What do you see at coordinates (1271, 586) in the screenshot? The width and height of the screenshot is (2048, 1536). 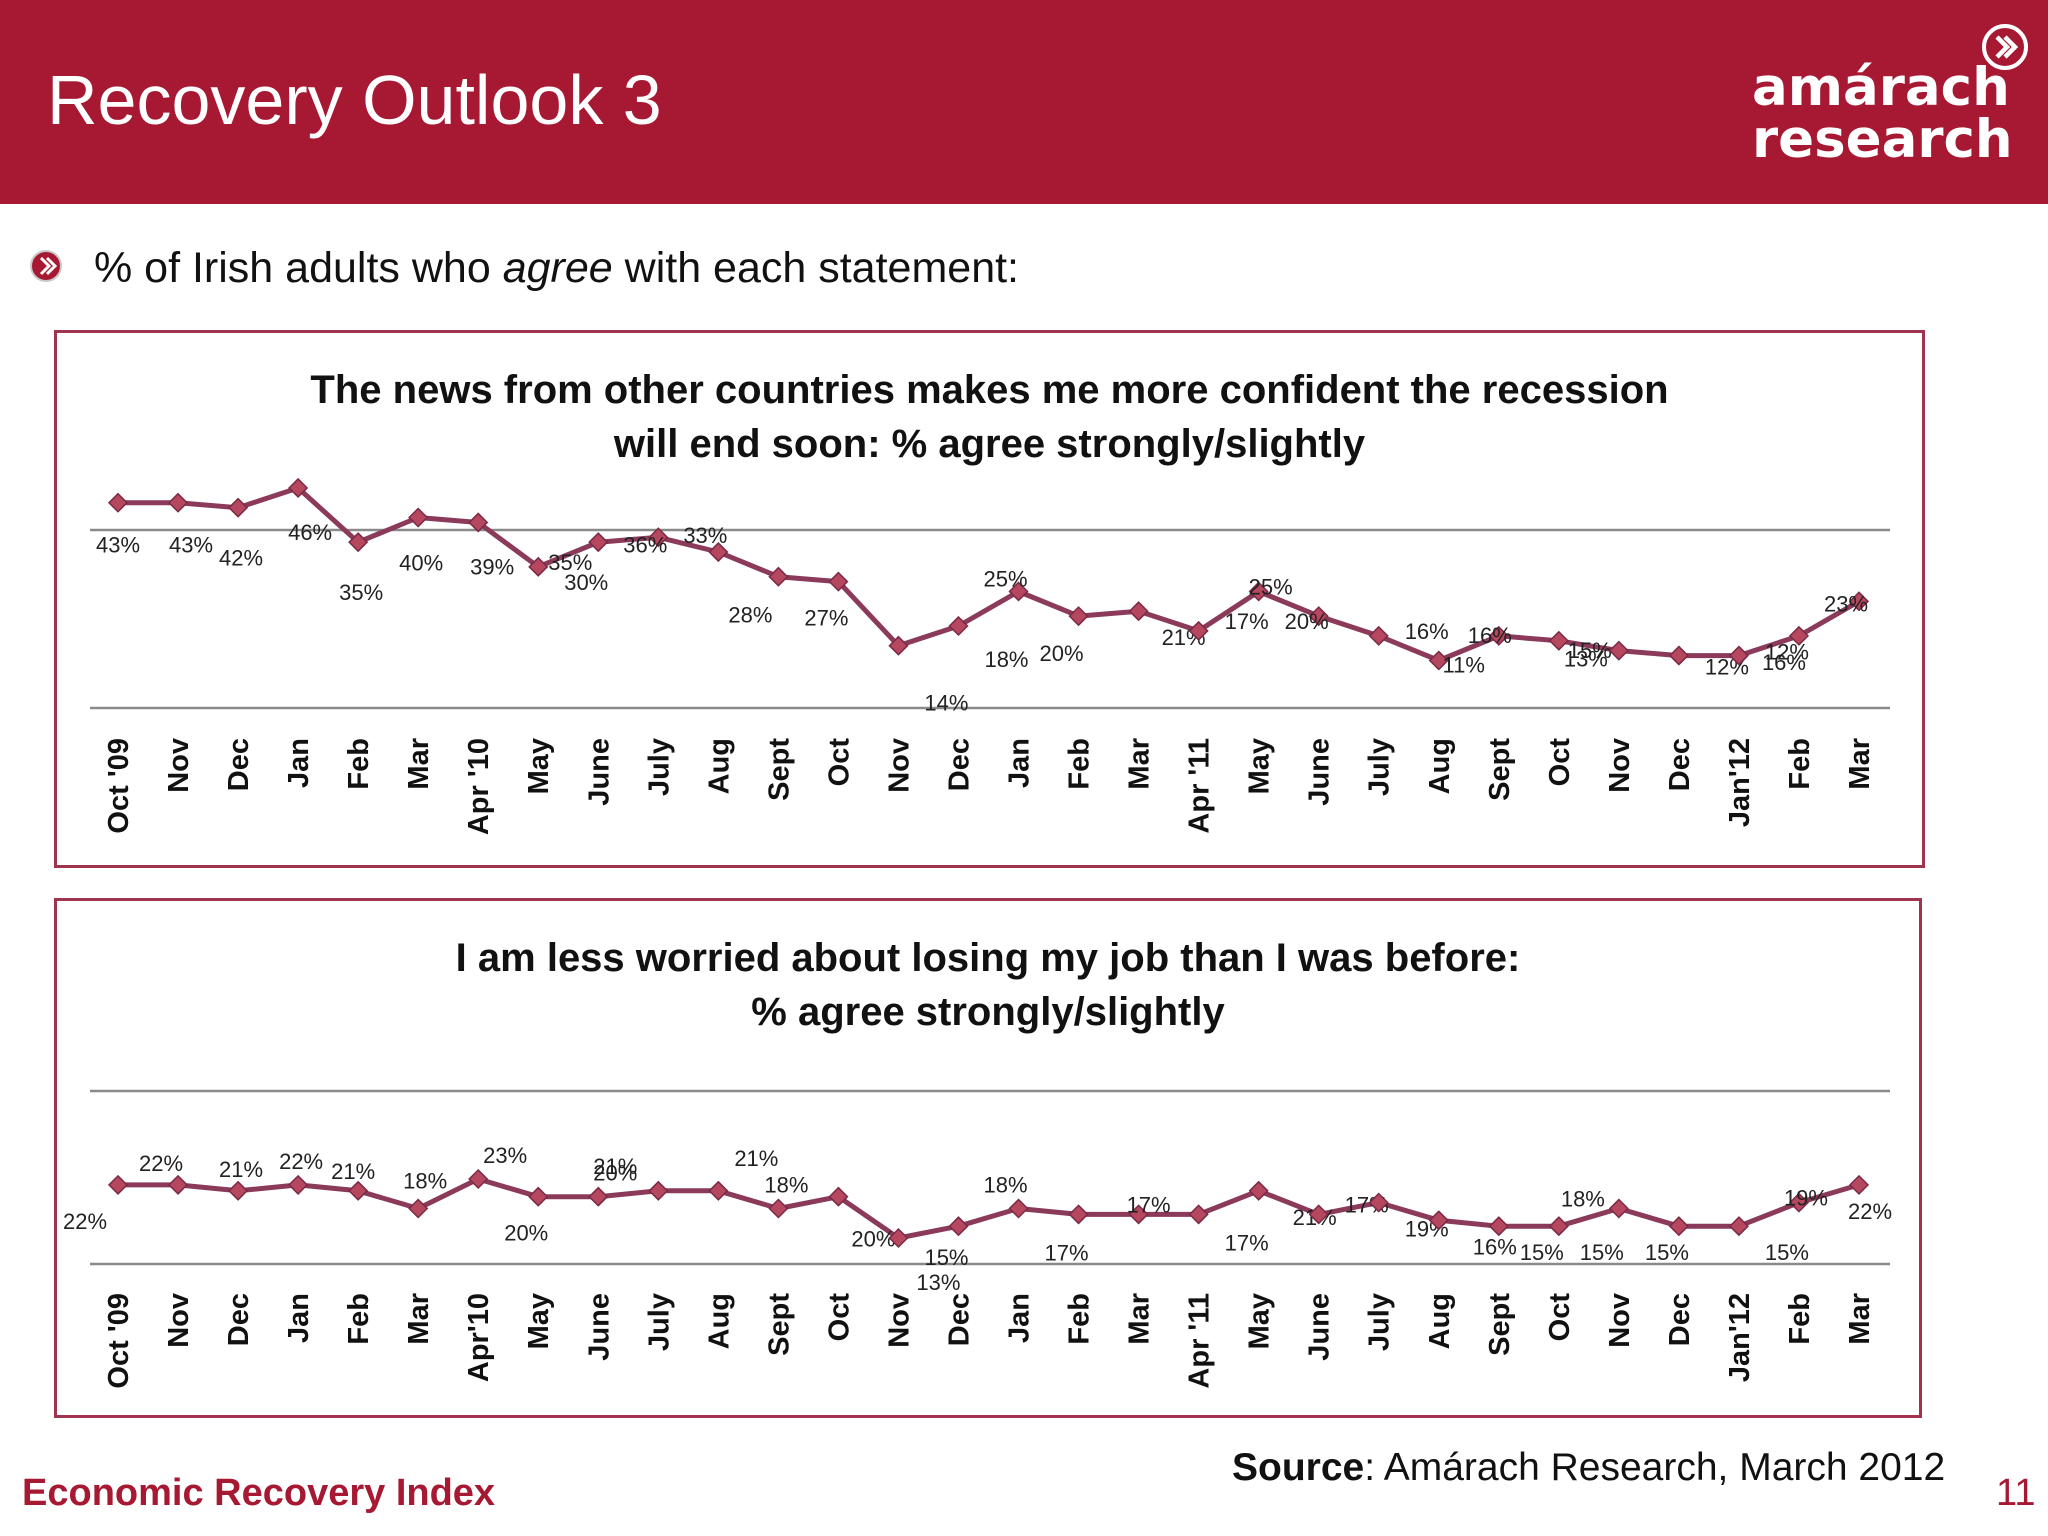 I see `data-label: 25%` at bounding box center [1271, 586].